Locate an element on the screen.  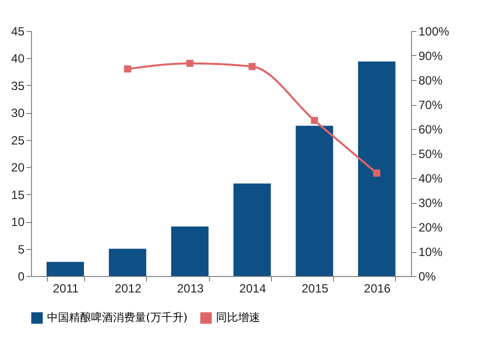
y2-tick-label: 80% is located at coordinates (430, 81).